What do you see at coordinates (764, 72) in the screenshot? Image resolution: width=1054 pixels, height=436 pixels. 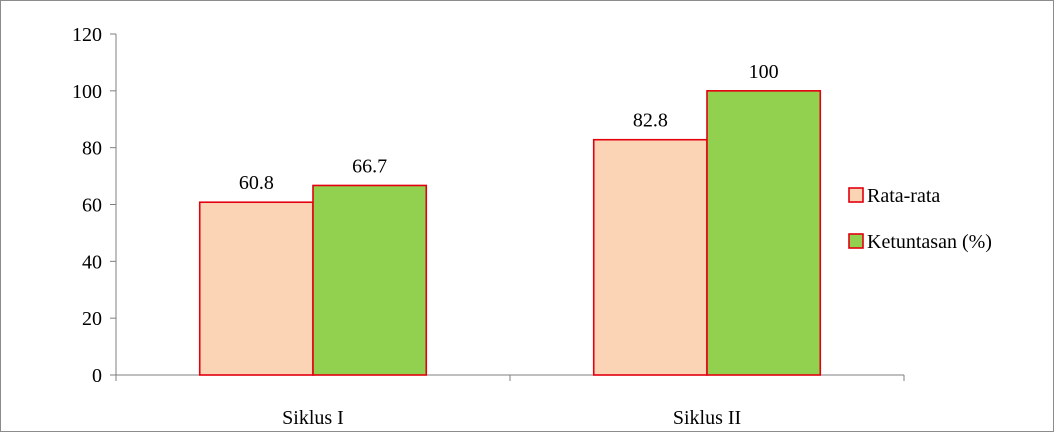 I see `data-label: 100` at bounding box center [764, 72].